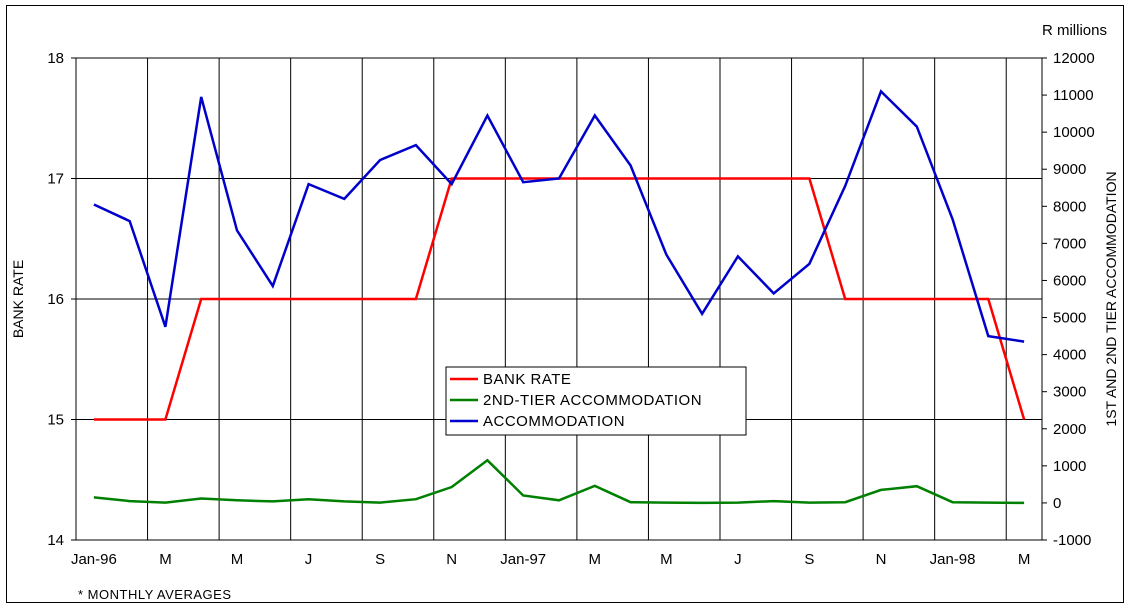 The height and width of the screenshot is (609, 1130). I want to click on legend-label: BANK RATE, so click(527, 379).